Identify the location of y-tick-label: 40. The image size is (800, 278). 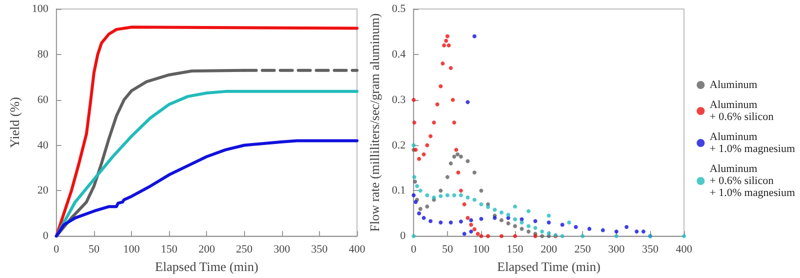
(43, 145).